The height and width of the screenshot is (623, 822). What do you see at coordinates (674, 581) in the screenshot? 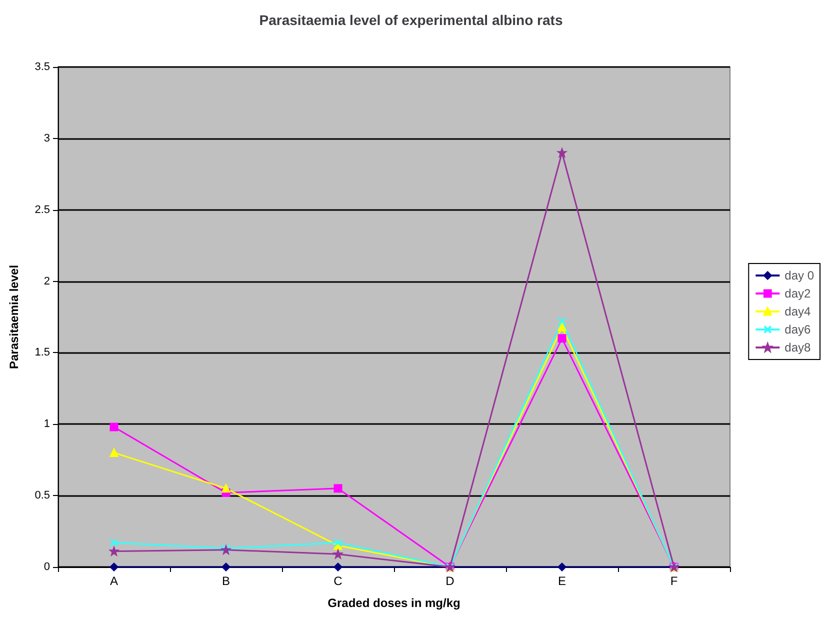
I see `x-tick-label: F` at bounding box center [674, 581].